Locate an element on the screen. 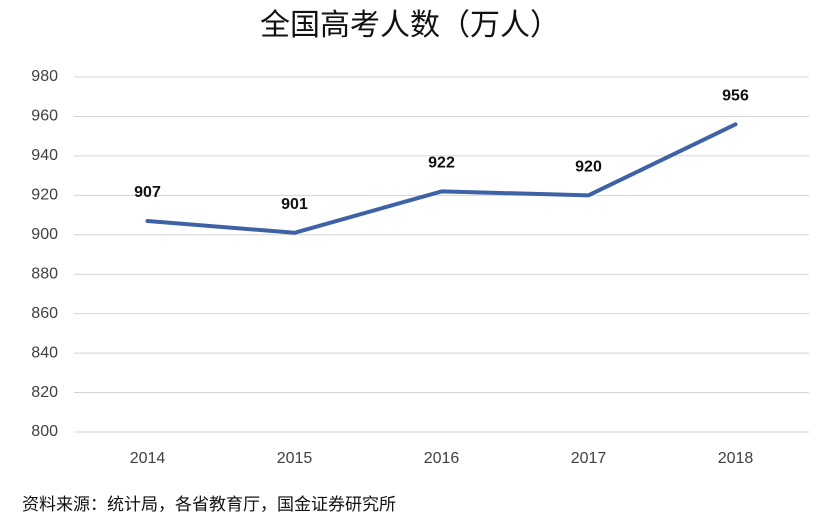  x-tick-label: 2014 is located at coordinates (148, 458).